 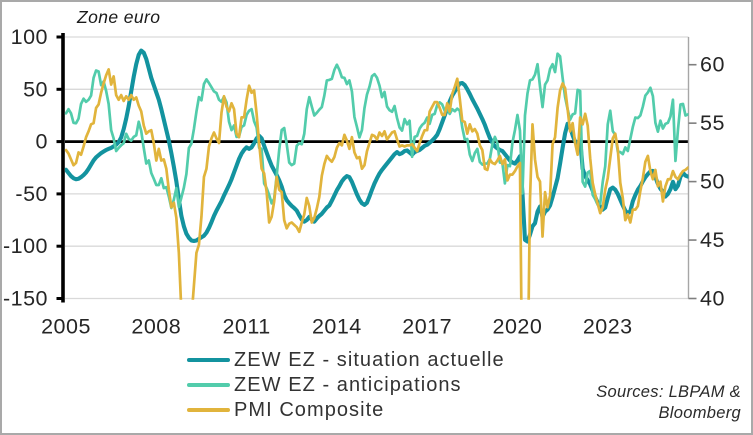 I want to click on source-line-1: Sources: LBPAM &, so click(x=668, y=392).